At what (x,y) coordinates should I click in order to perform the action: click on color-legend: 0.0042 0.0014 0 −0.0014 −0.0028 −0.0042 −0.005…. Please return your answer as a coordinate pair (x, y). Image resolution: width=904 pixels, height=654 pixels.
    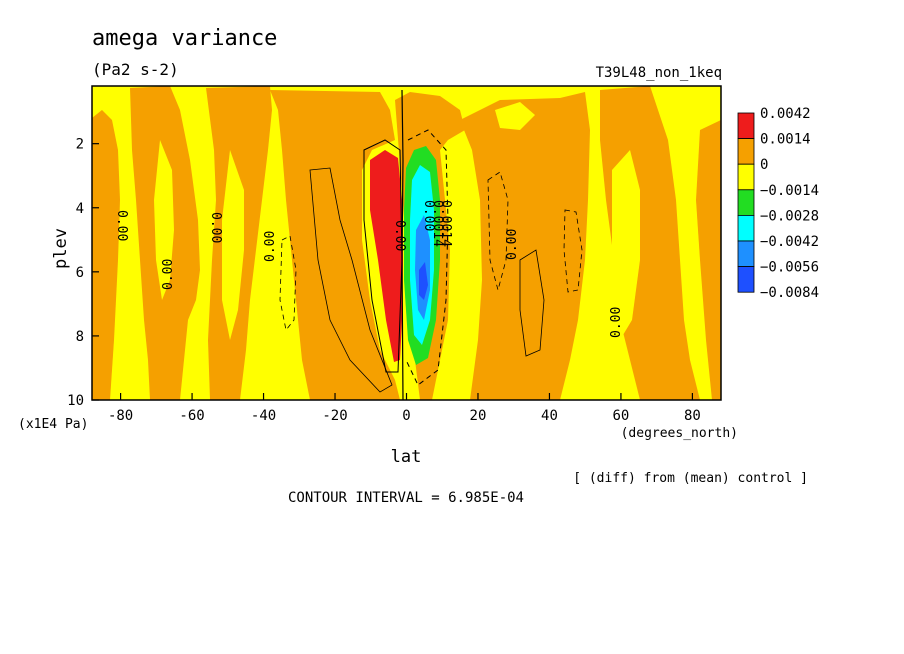
    Looking at the image, I should click on (778, 203).